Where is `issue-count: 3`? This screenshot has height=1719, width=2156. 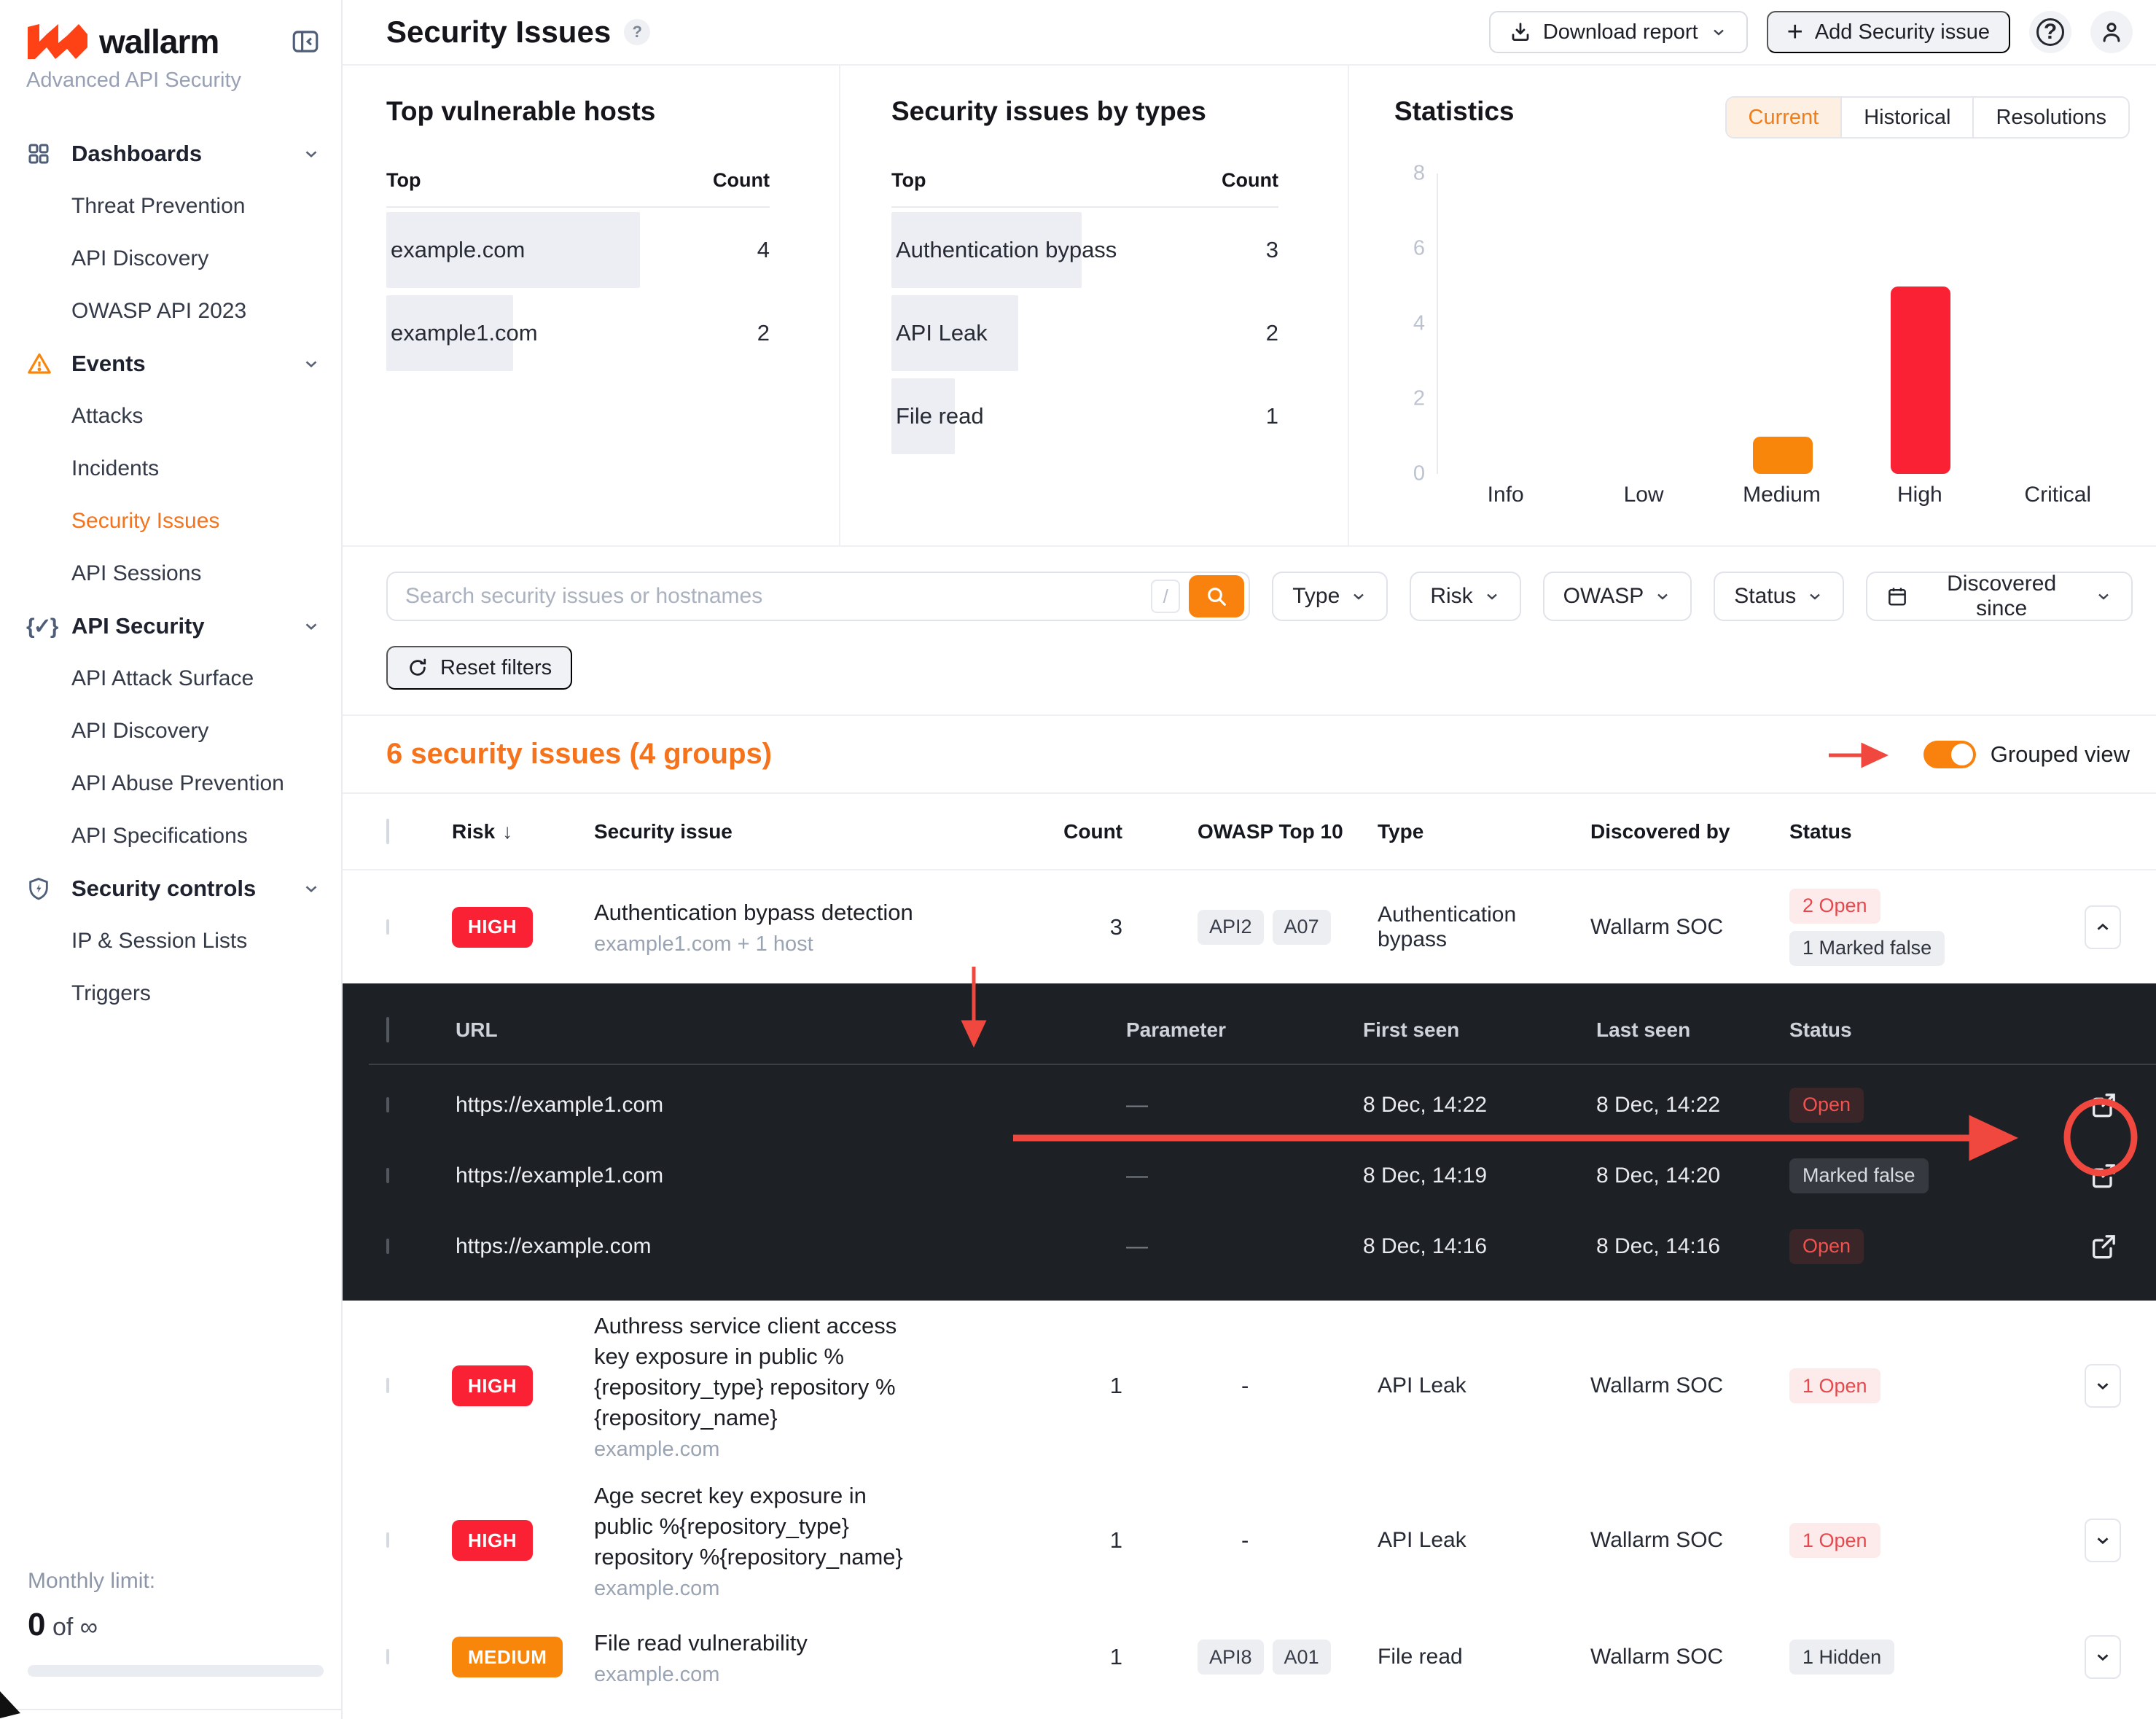
issue-count: 3 is located at coordinates (1116, 926).